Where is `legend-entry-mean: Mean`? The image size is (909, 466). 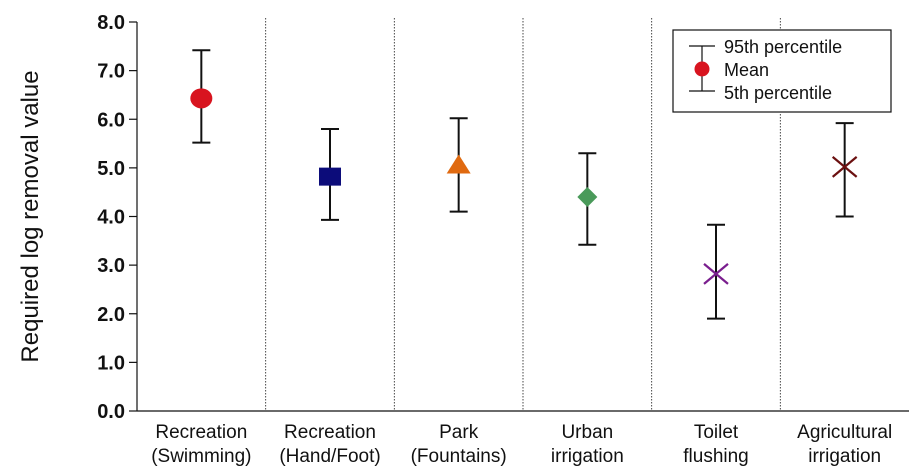
legend-entry-mean: Mean is located at coordinates (746, 70).